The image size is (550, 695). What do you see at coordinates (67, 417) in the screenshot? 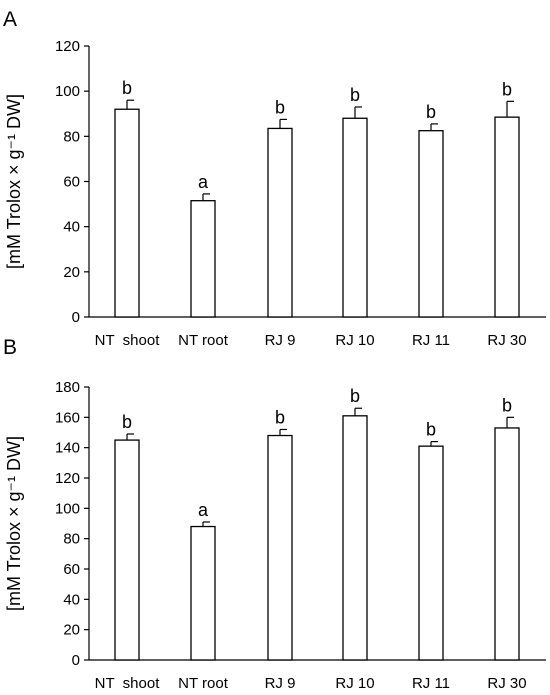
I see `y-tick-label: 160` at bounding box center [67, 417].